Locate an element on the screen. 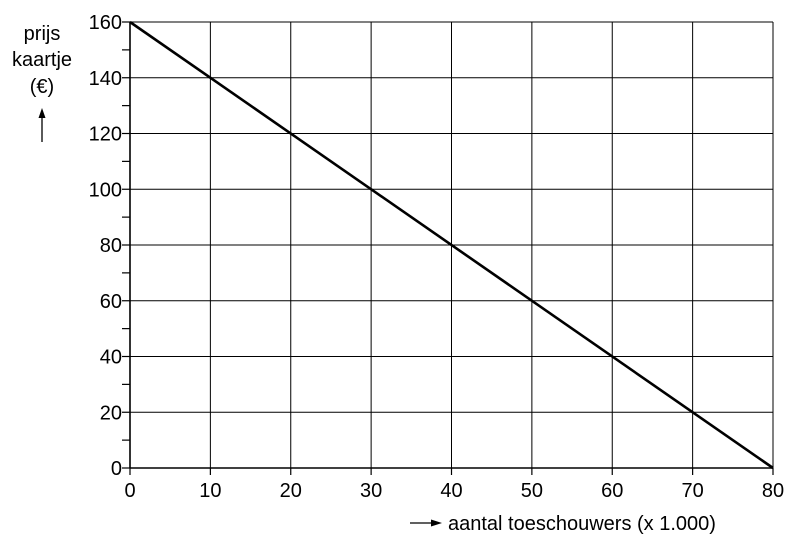 The image size is (800, 547). y-tick-label: 80 is located at coordinates (111, 246).